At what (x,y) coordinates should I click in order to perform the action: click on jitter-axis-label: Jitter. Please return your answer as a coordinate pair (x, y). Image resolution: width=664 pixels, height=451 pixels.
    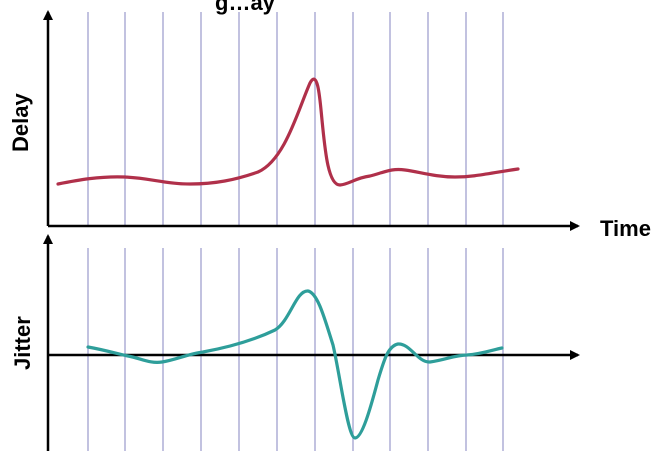
    Looking at the image, I should click on (22, 343).